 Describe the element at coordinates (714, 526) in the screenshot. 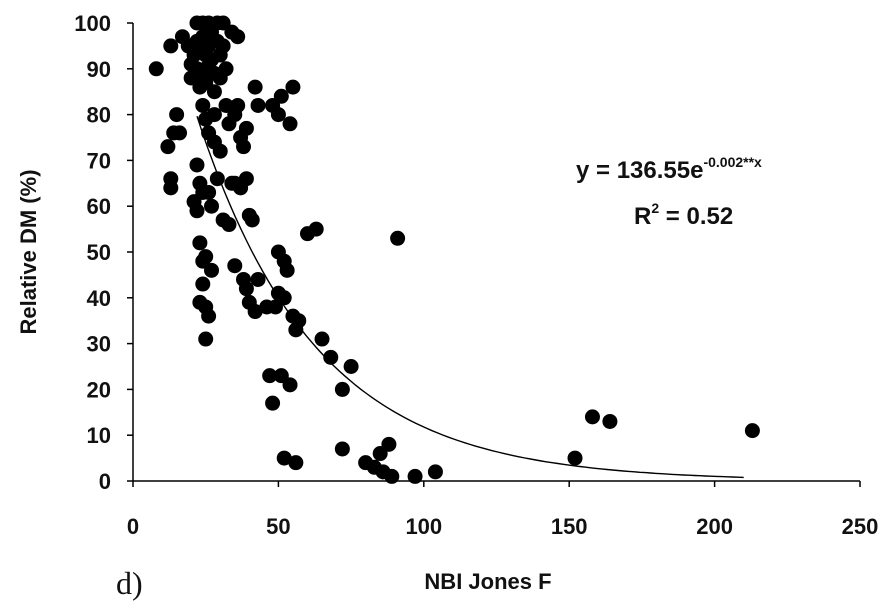

I see `x-tick-label: 200` at that location.